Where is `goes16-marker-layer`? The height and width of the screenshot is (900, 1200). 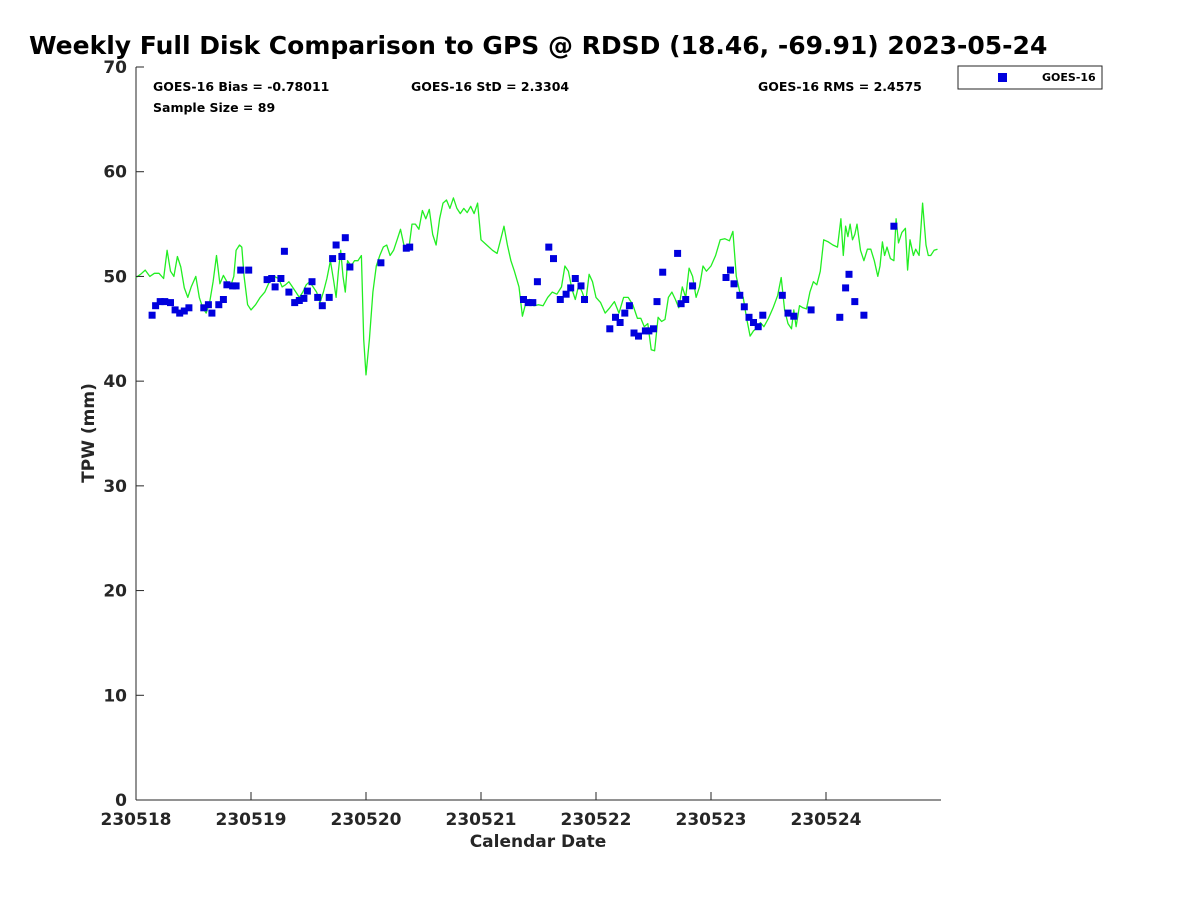
goes16-marker-layer is located at coordinates (523, 281).